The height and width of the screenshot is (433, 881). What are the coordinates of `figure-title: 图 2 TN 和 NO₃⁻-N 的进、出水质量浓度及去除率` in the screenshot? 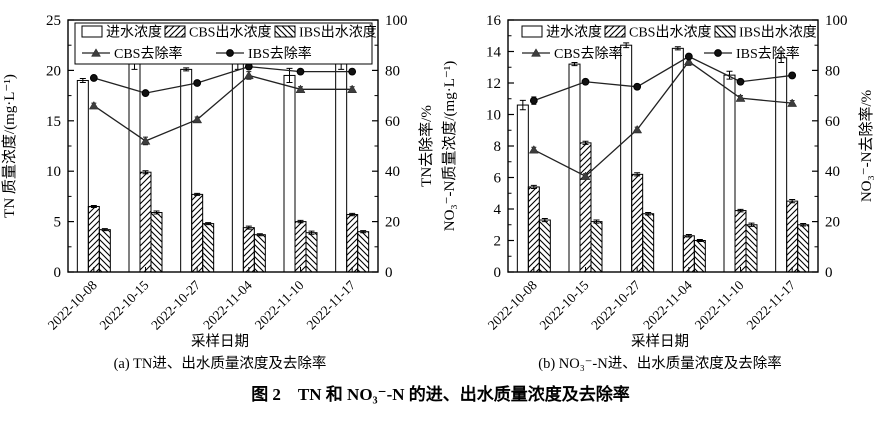 It's located at (440, 394).